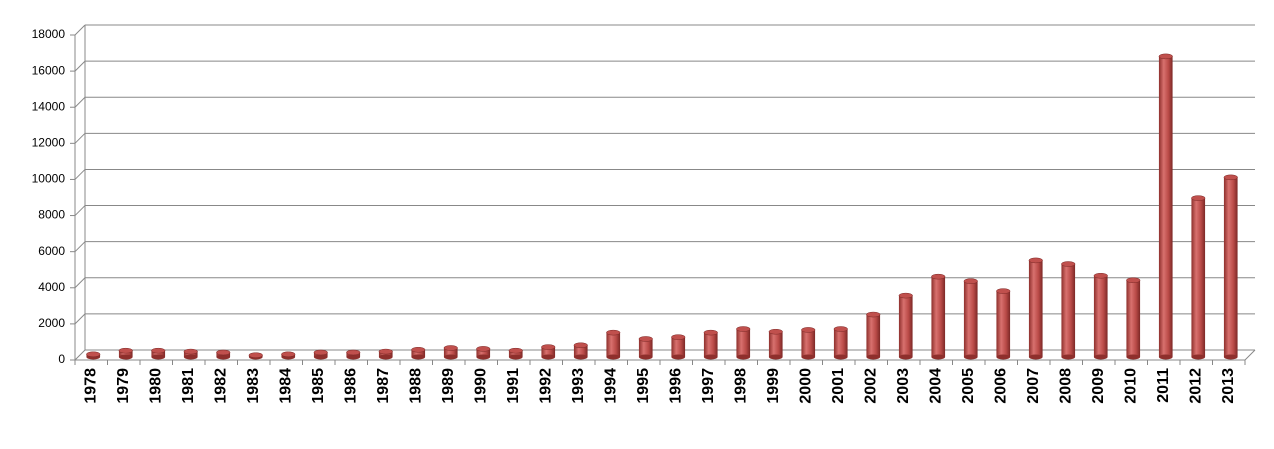  What do you see at coordinates (318, 386) in the screenshot?
I see `x-tick-label: 1985` at bounding box center [318, 386].